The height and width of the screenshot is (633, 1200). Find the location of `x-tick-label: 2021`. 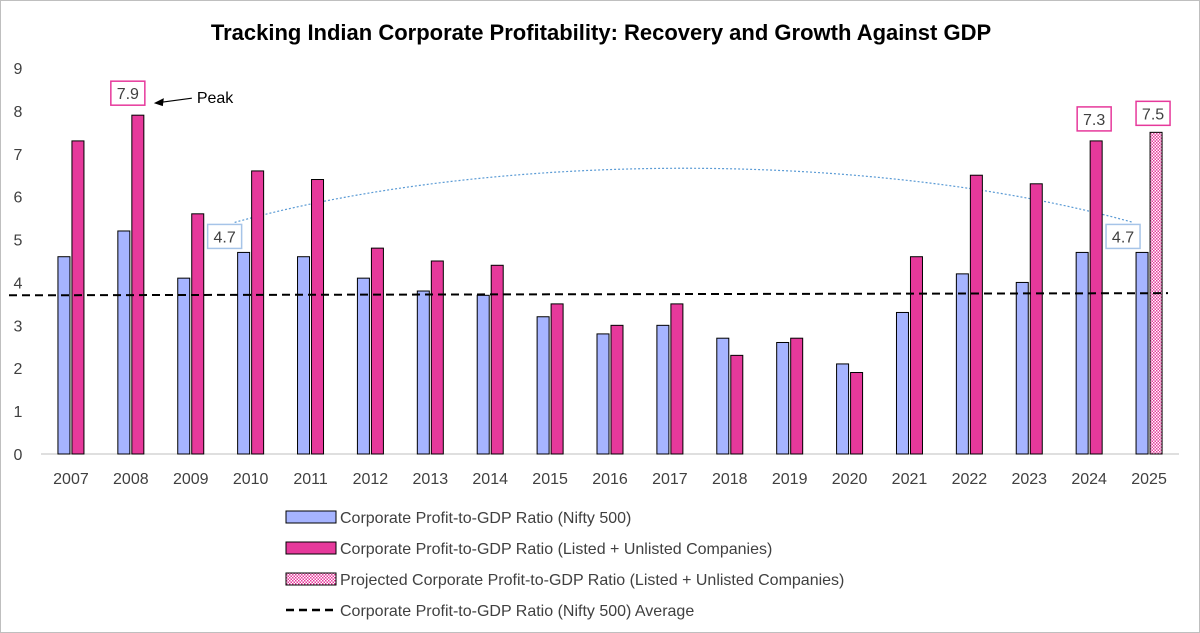

x-tick-label: 2021 is located at coordinates (910, 479).